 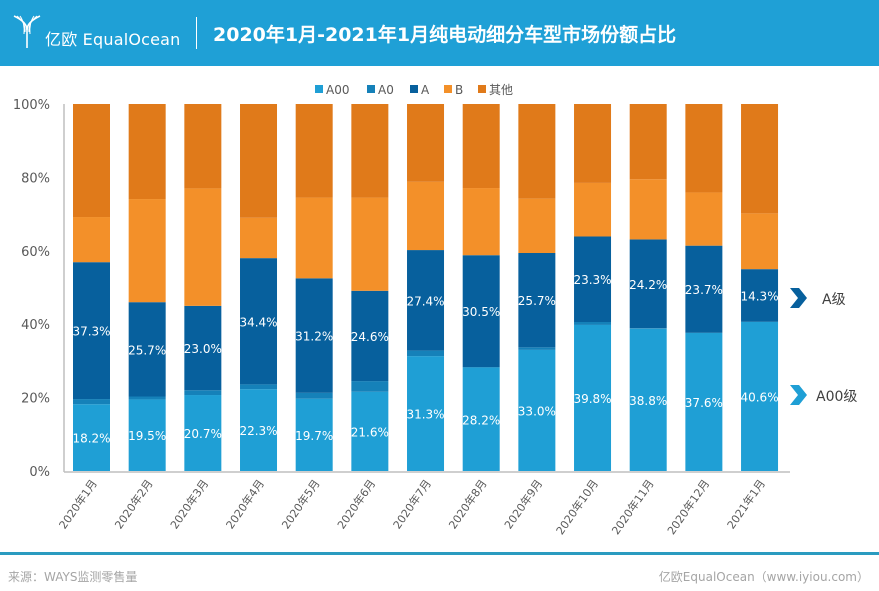 I want to click on equalocean-logo-icon, so click(x=27, y=31).